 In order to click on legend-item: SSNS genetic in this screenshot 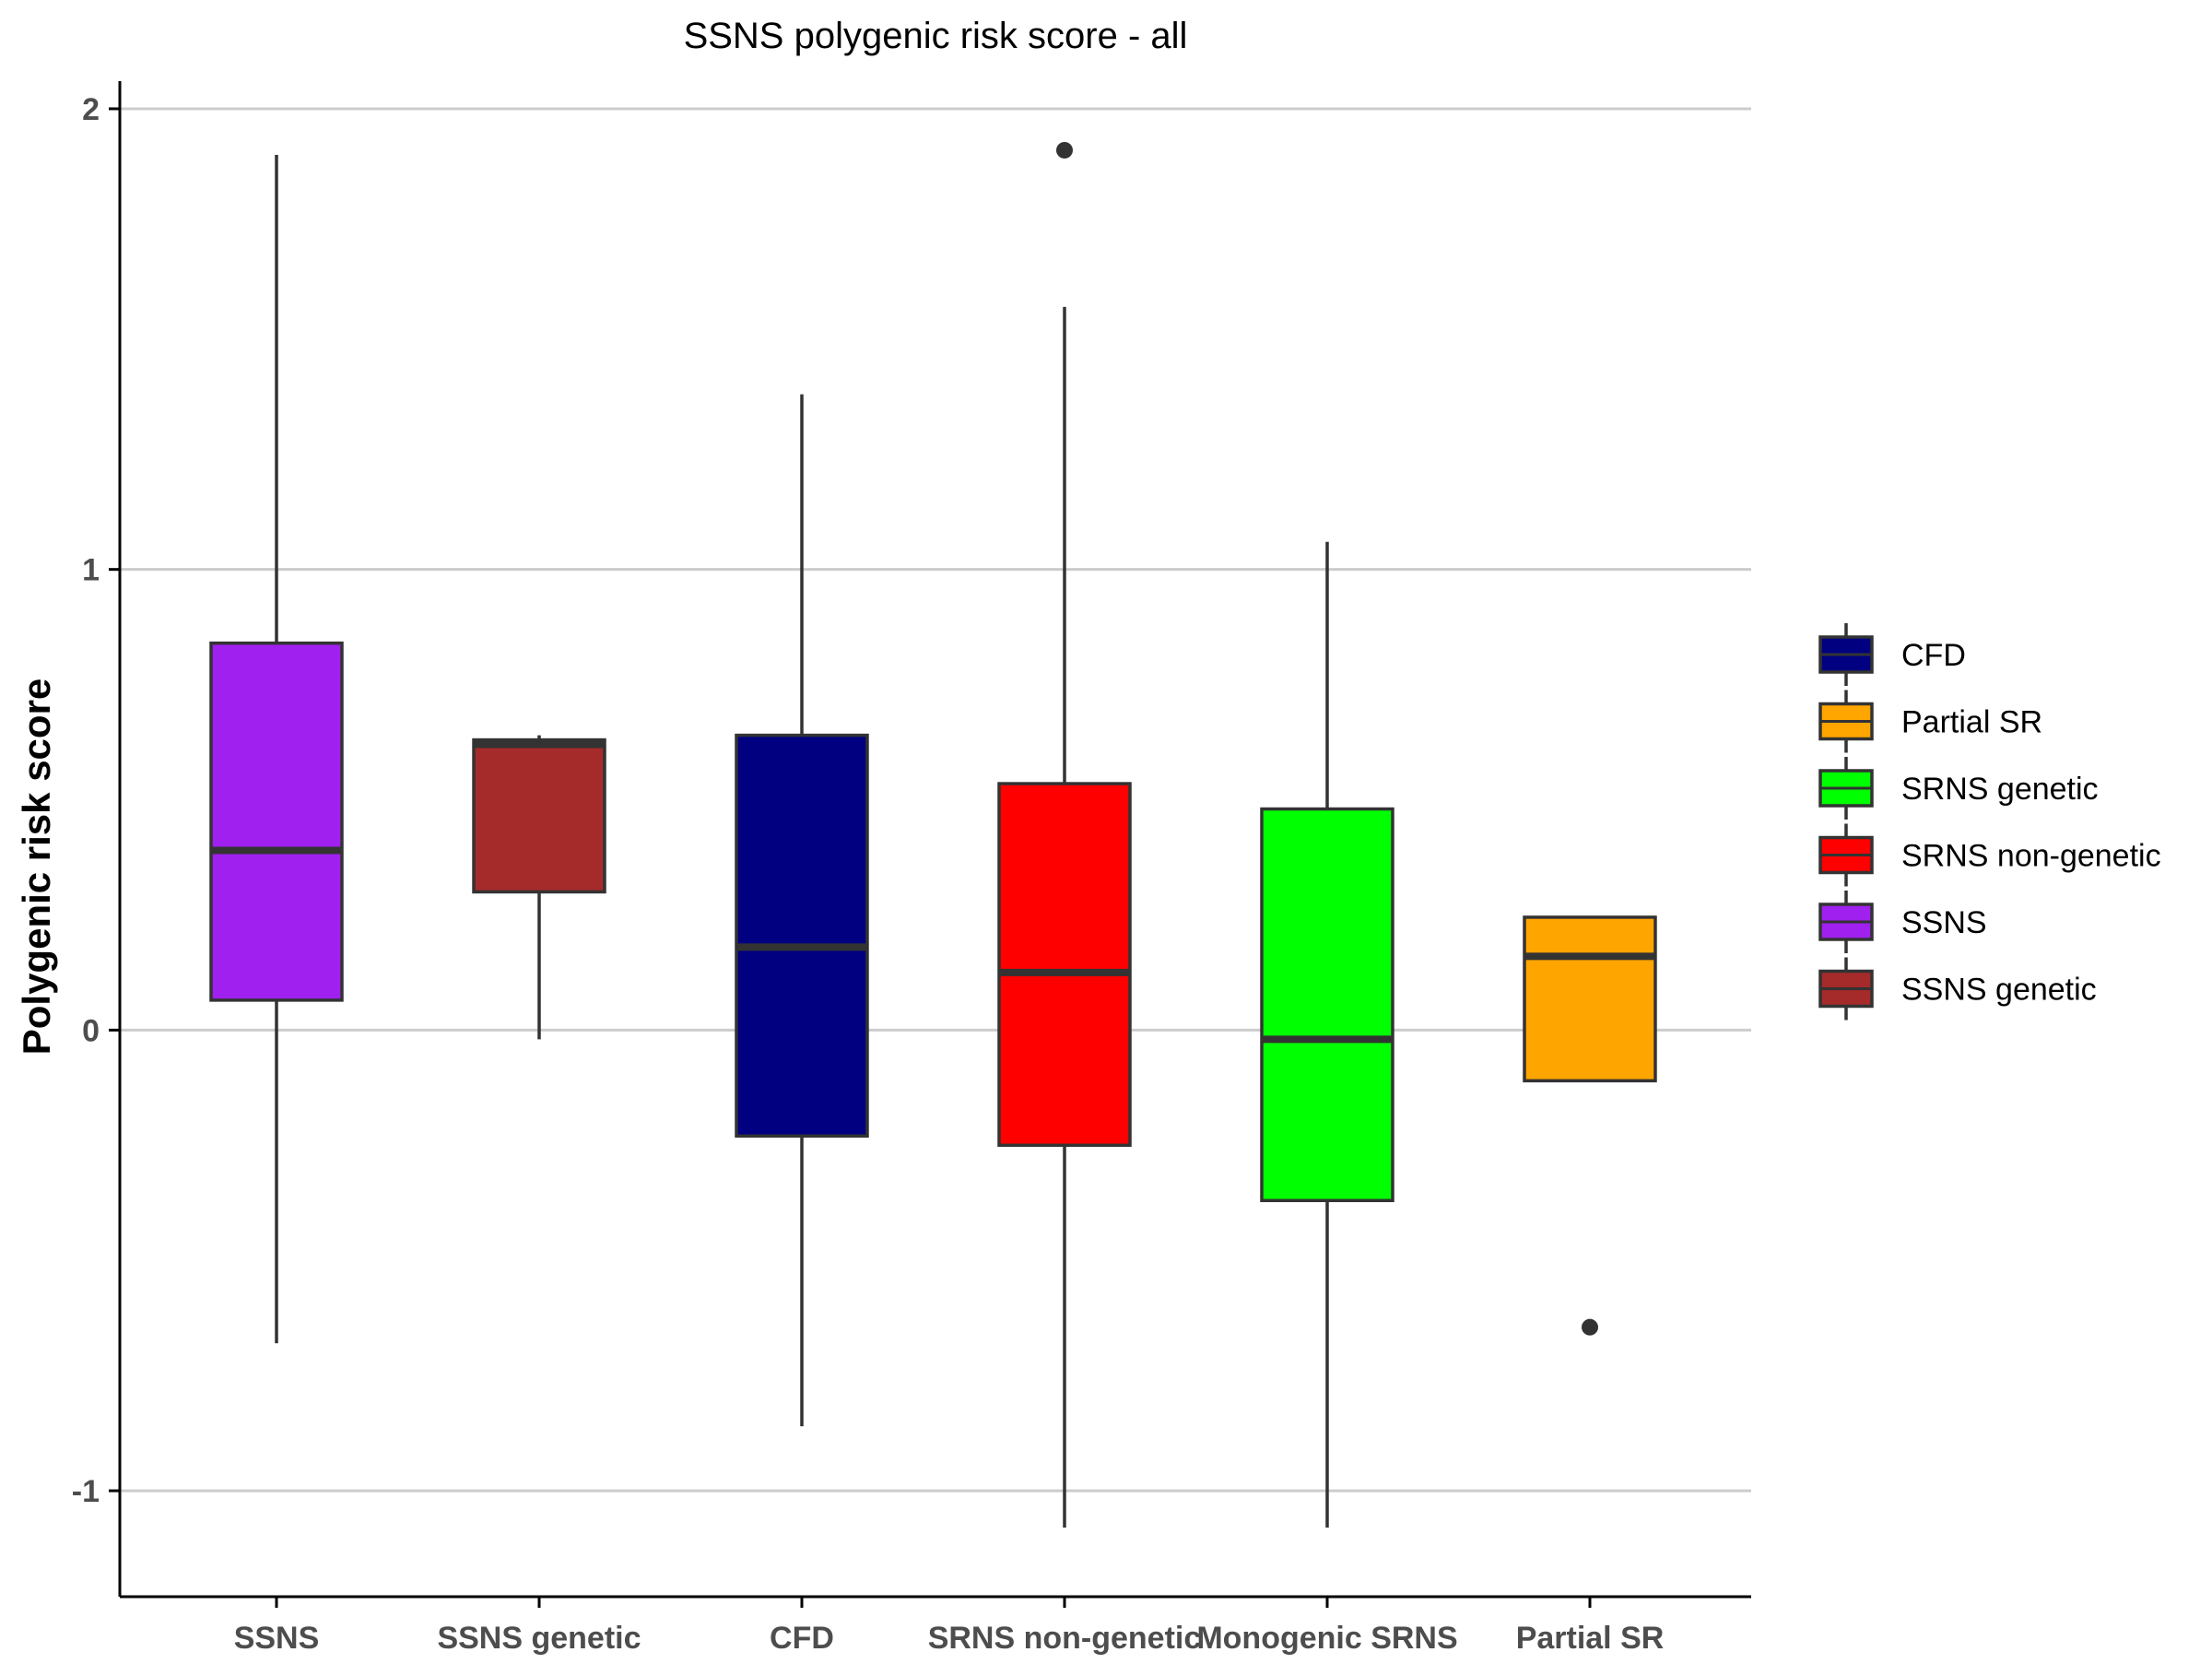, I will do `click(1957, 989)`.